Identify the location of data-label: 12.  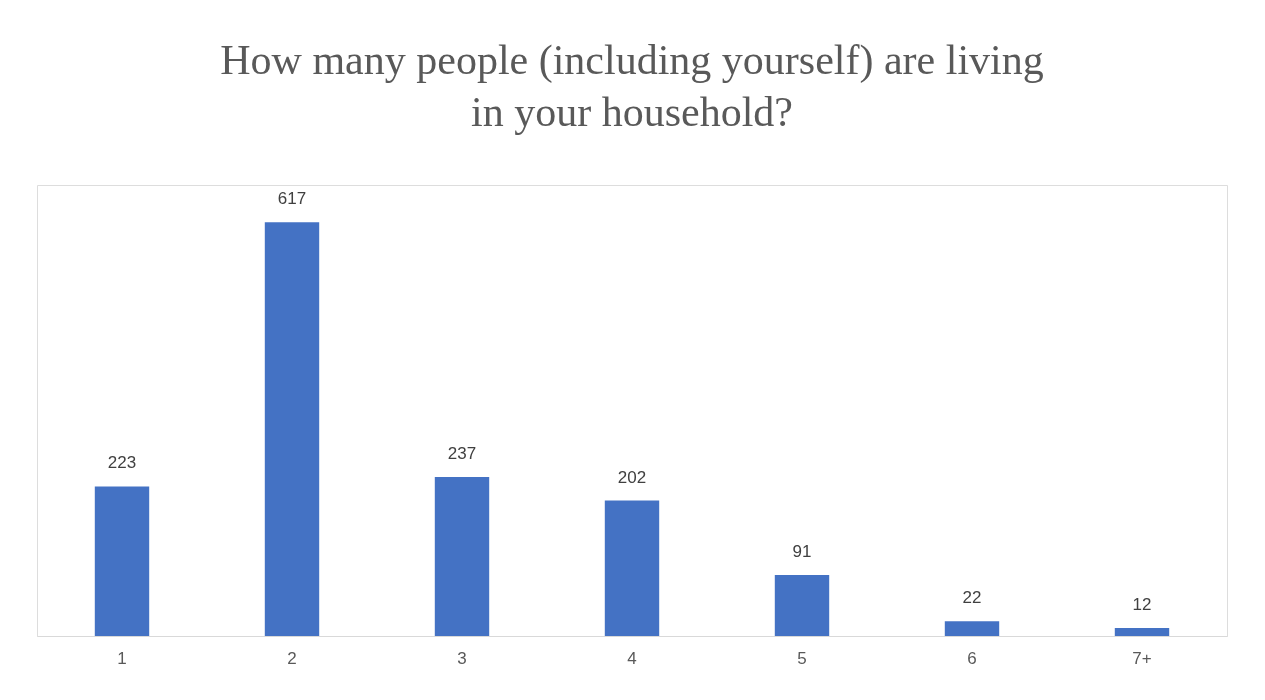
(1142, 604).